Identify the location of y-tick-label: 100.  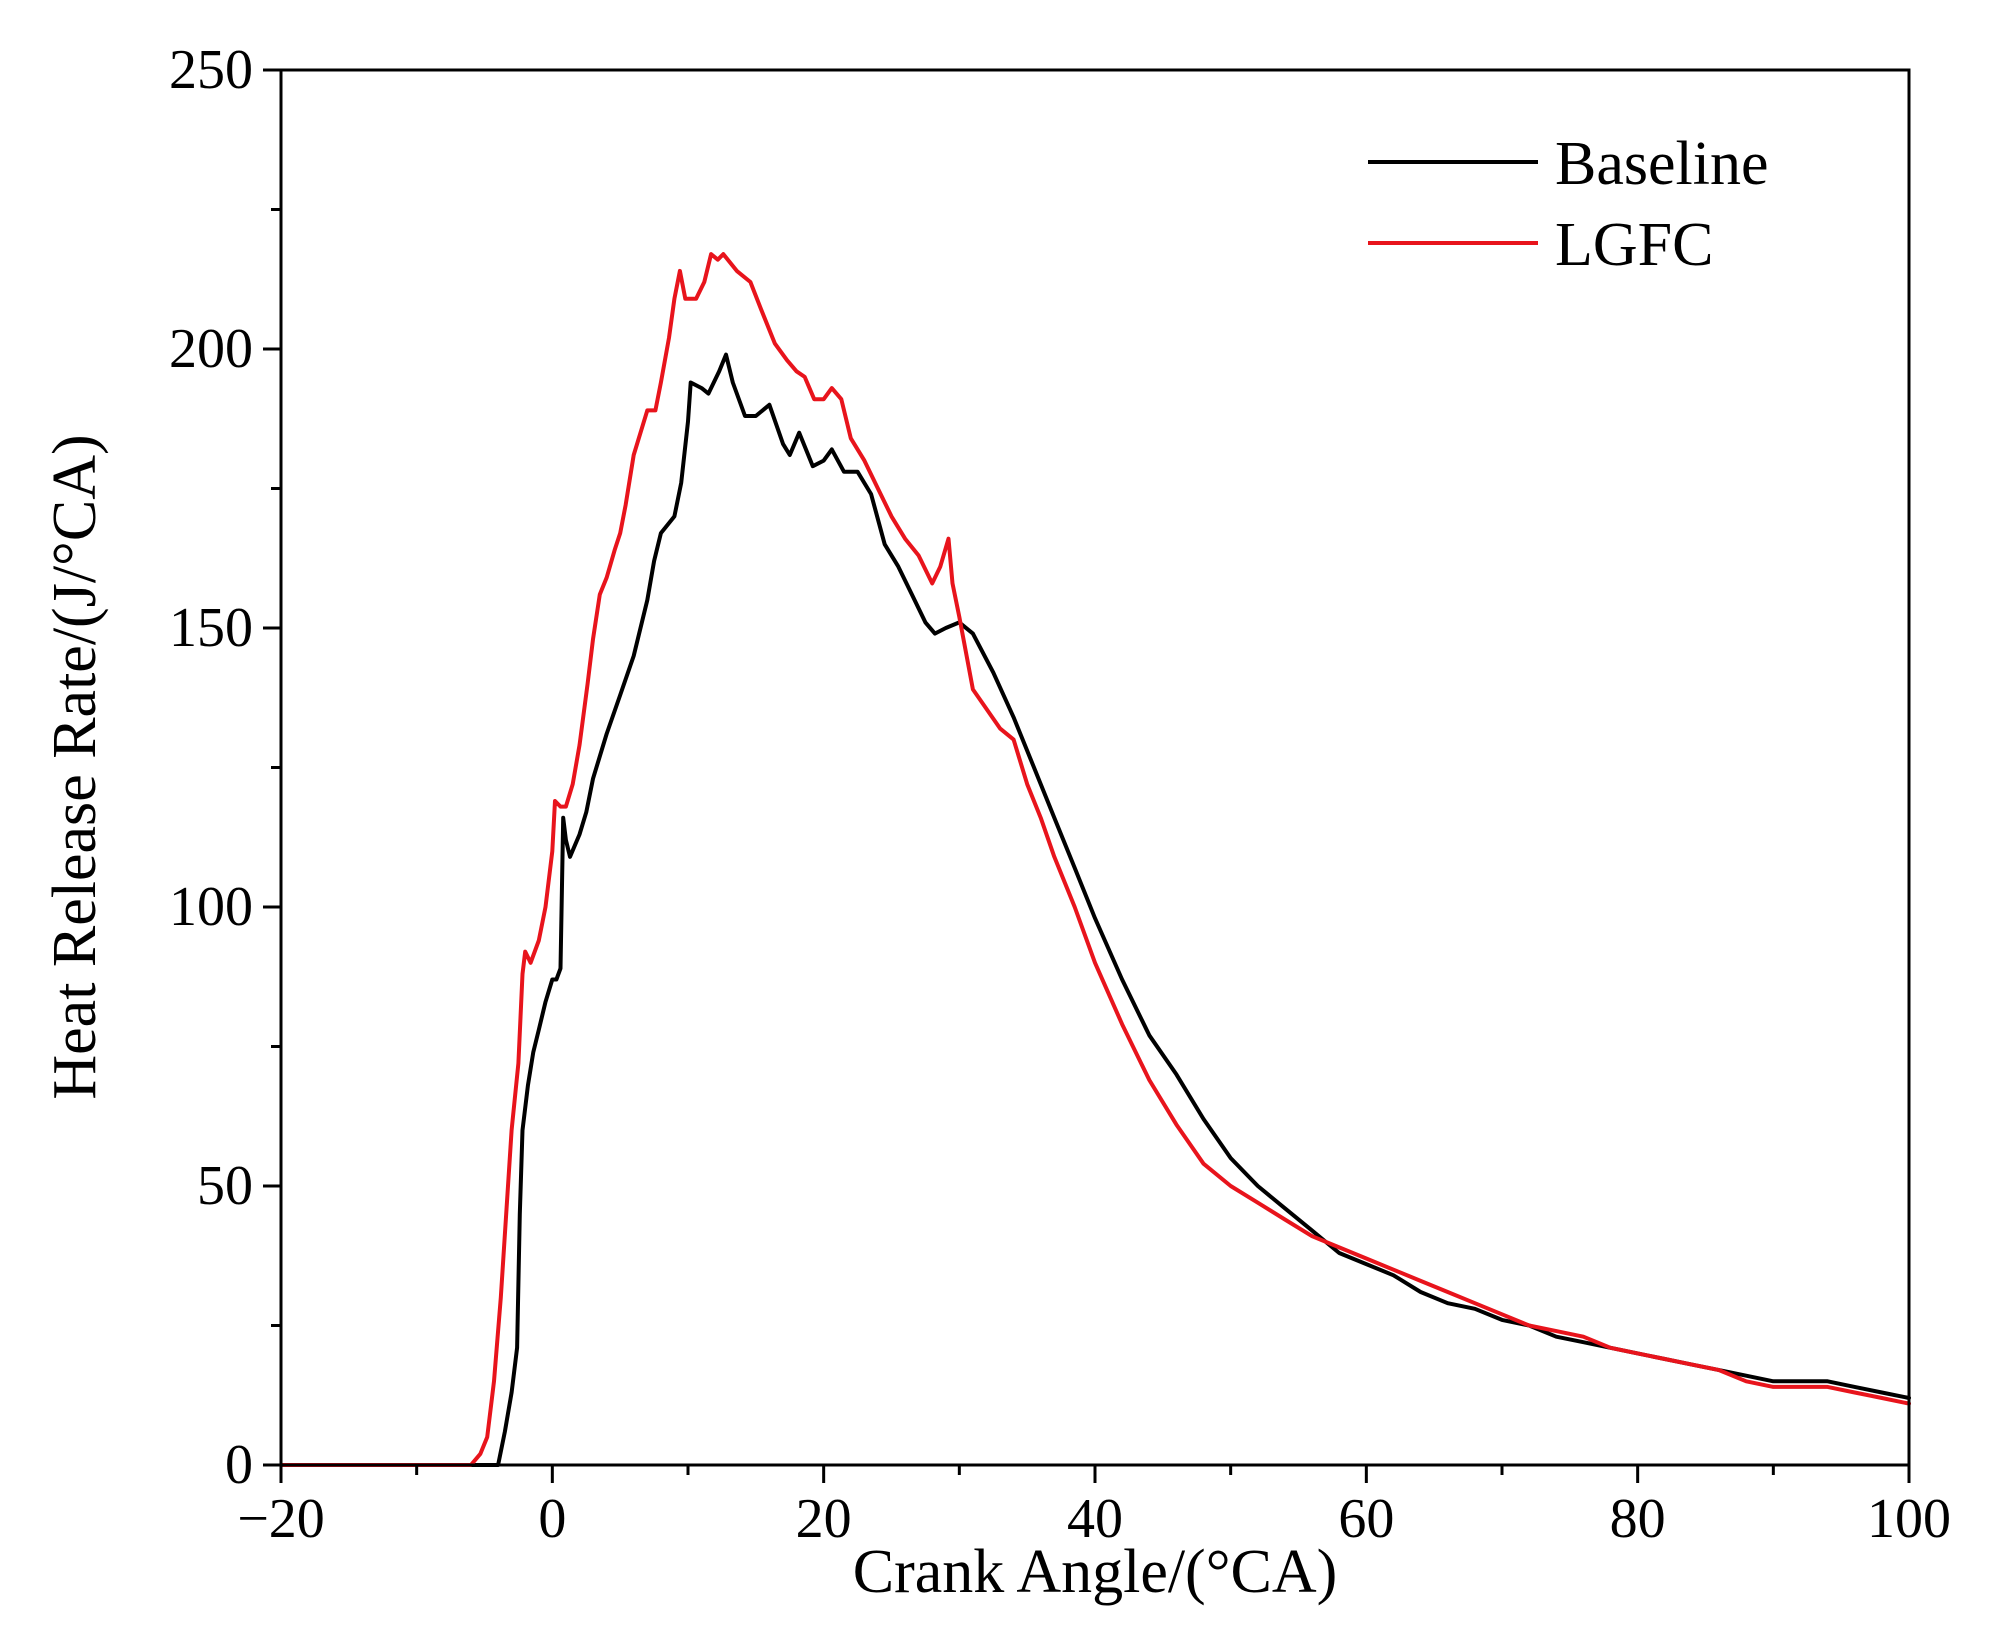
(211, 907).